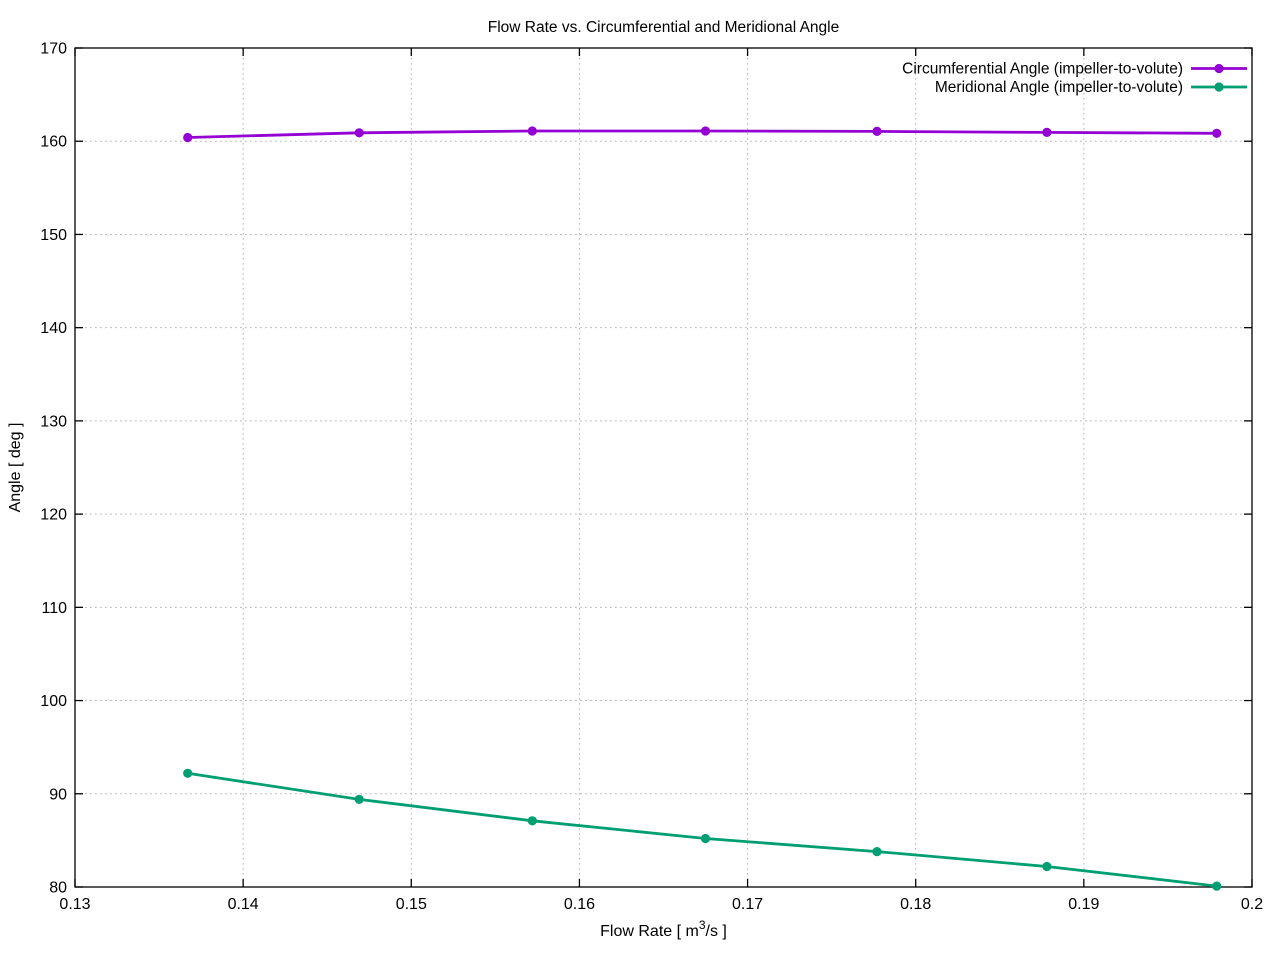 Image resolution: width=1280 pixels, height=960 pixels. Describe the element at coordinates (915, 904) in the screenshot. I see `x-tick-label: 0.18` at that location.